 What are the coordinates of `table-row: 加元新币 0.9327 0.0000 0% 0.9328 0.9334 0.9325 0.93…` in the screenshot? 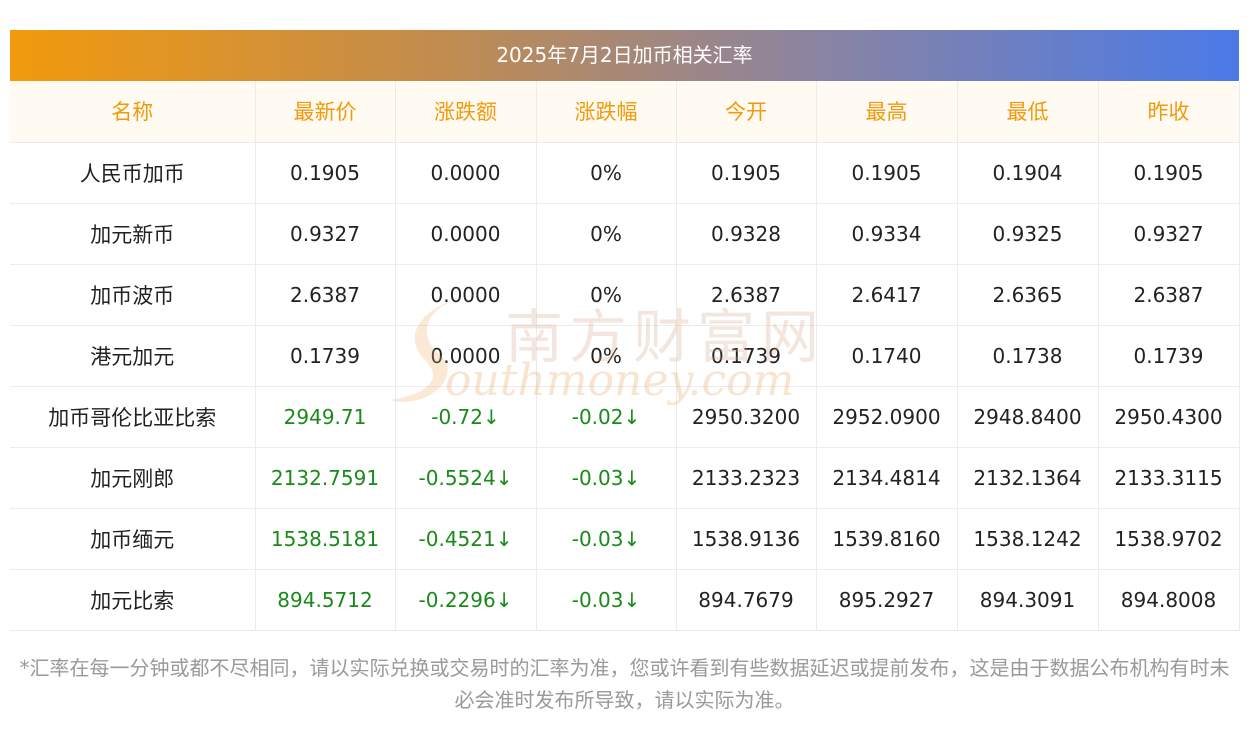 It's located at (625, 234).